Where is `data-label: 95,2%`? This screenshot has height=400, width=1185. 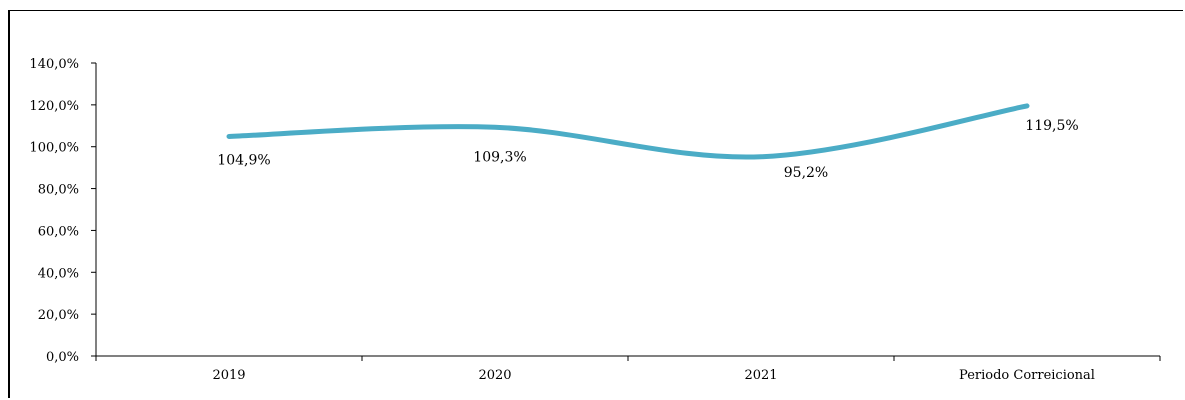
data-label: 95,2% is located at coordinates (806, 173).